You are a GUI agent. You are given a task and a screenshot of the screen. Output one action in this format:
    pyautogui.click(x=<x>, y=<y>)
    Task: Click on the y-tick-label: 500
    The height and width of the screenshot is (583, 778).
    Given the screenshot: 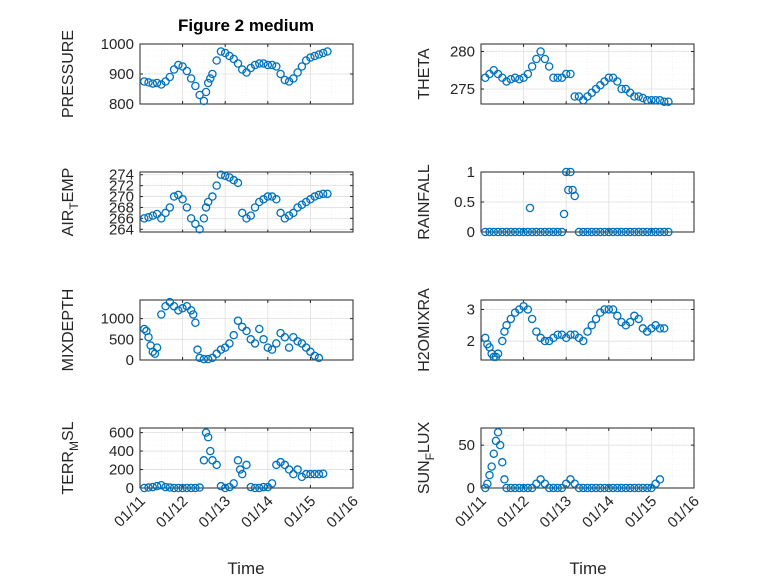 What is the action you would take?
    pyautogui.click(x=121, y=339)
    